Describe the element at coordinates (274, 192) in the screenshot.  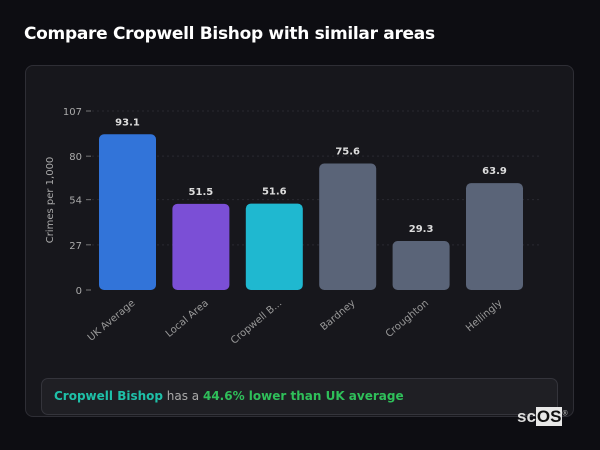
I see `bar-value-label: 51.6` at that location.